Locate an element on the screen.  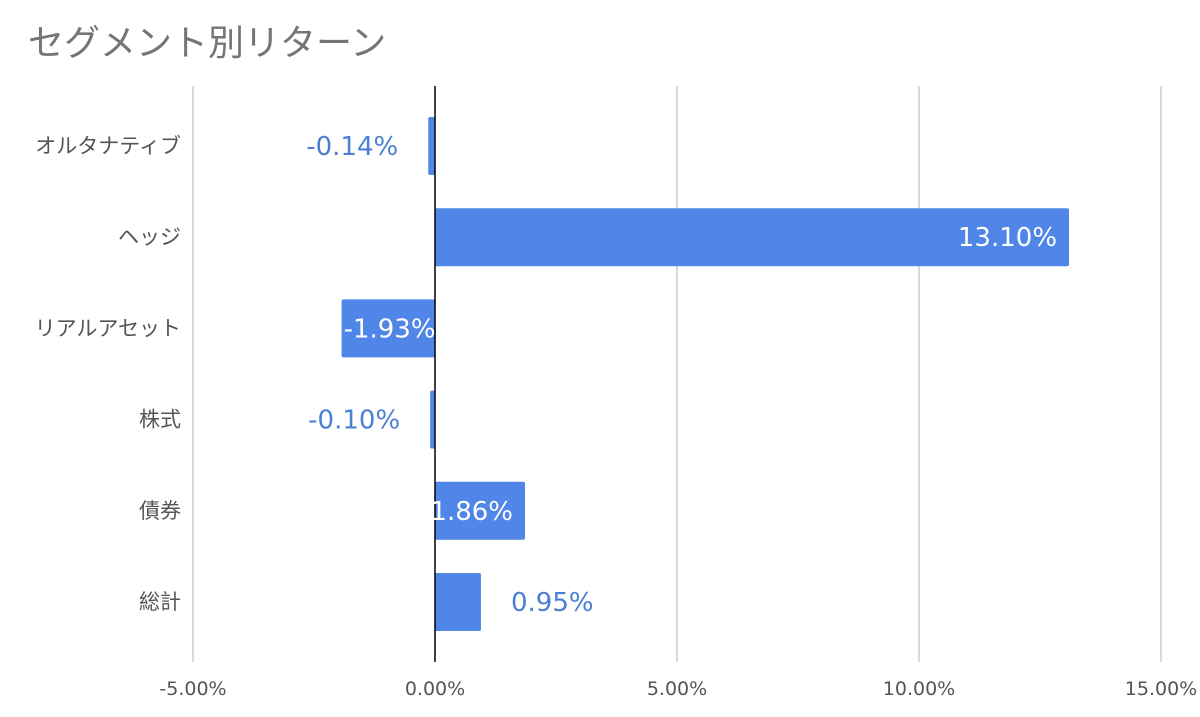
x-tick-label: 0.00% is located at coordinates (435, 689).